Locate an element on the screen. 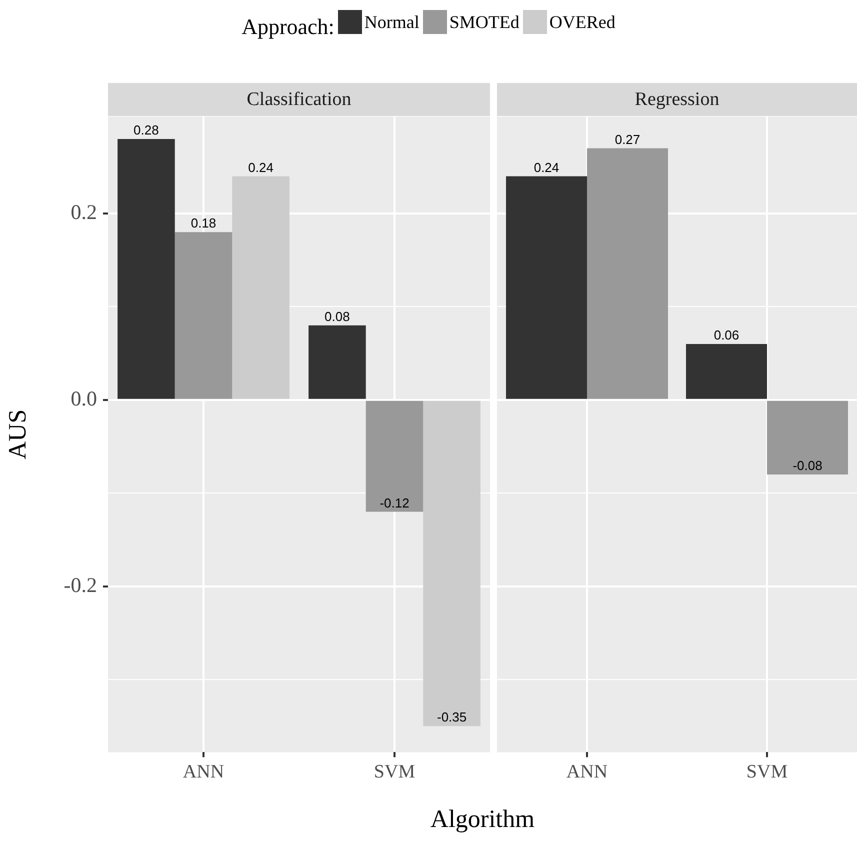 This screenshot has width=857, height=852. legend-label: SMOTEd is located at coordinates (484, 22).